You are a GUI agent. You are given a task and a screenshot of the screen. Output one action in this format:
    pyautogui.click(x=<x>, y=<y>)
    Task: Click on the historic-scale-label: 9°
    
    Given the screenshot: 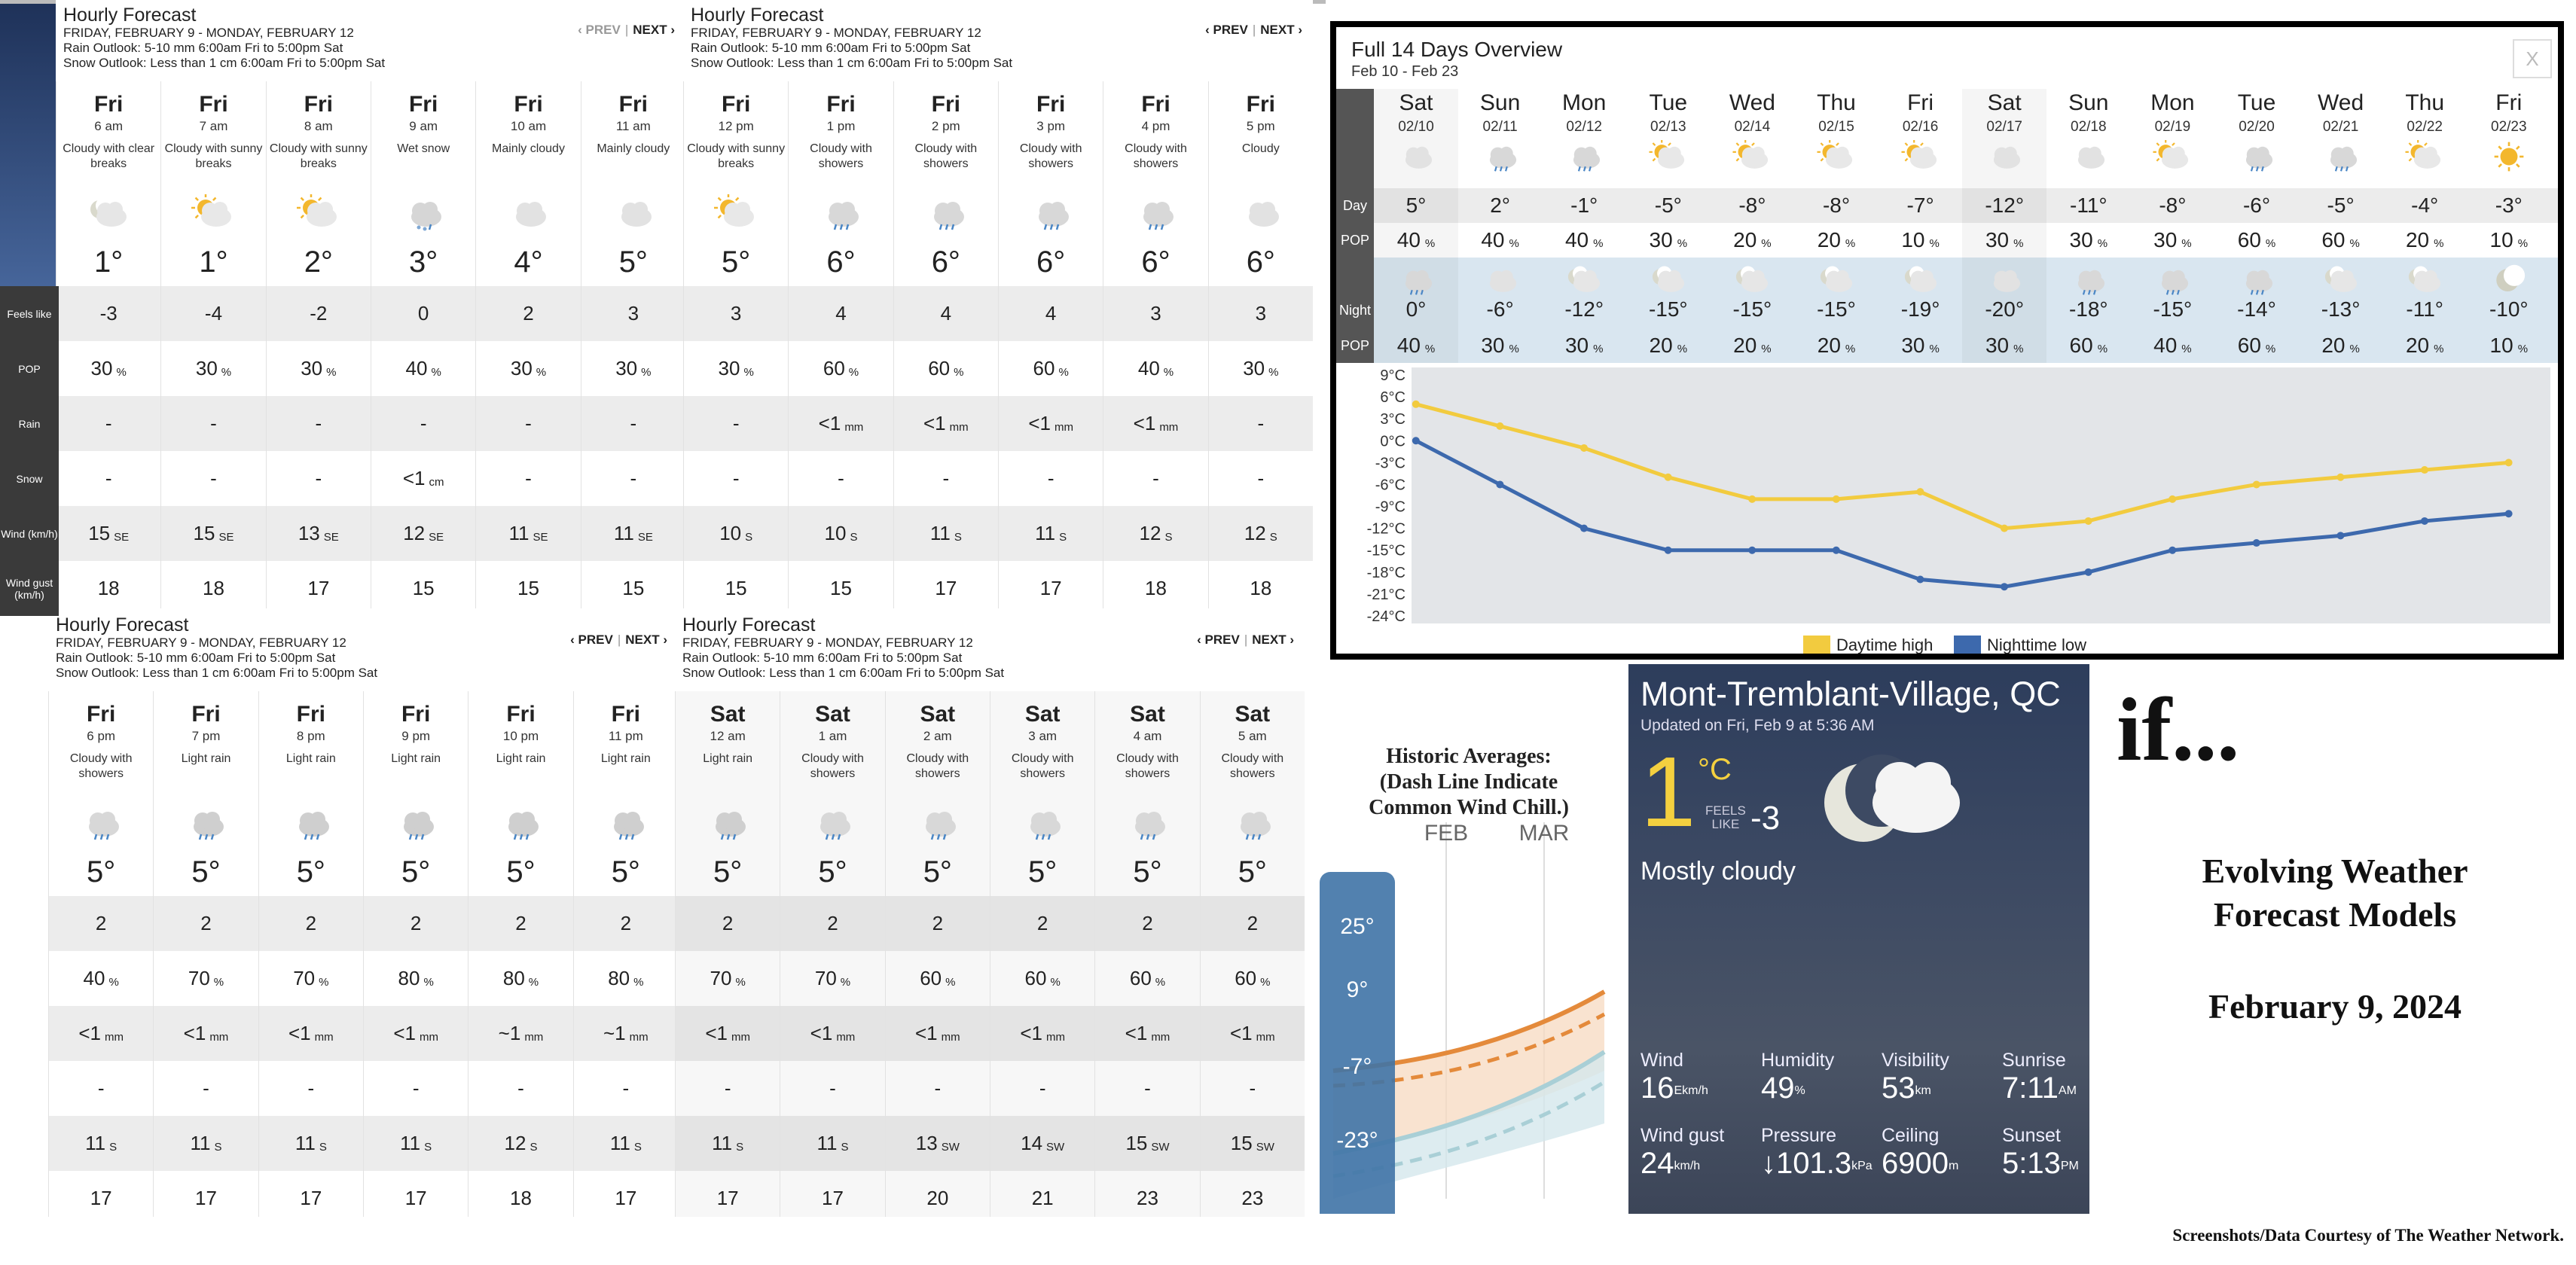 What is the action you would take?
    pyautogui.click(x=1358, y=990)
    